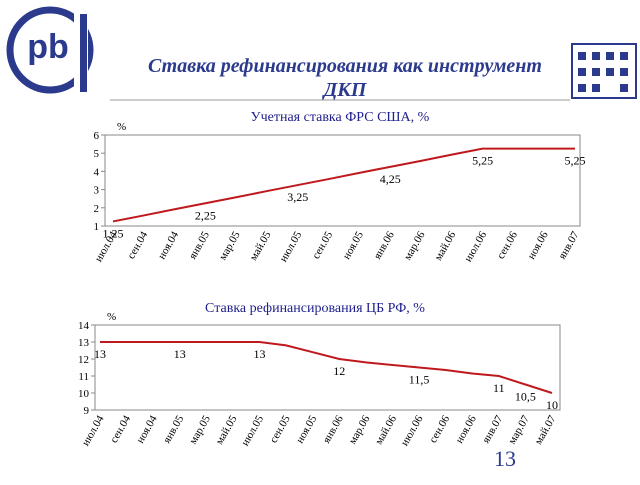  I want to click on page-number: 13, so click(505, 458).